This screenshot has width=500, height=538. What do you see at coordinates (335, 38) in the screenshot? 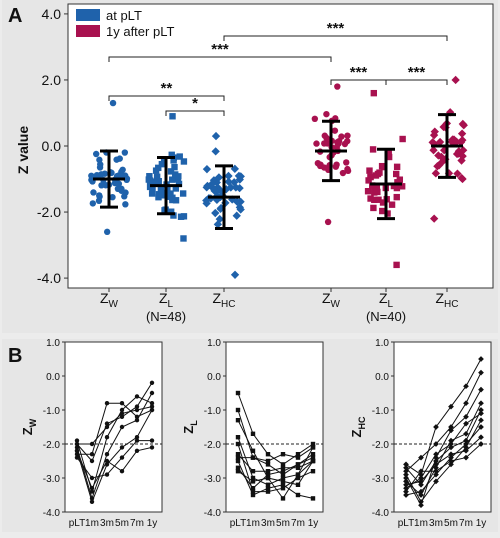
I see `significance-bracket` at bounding box center [335, 38].